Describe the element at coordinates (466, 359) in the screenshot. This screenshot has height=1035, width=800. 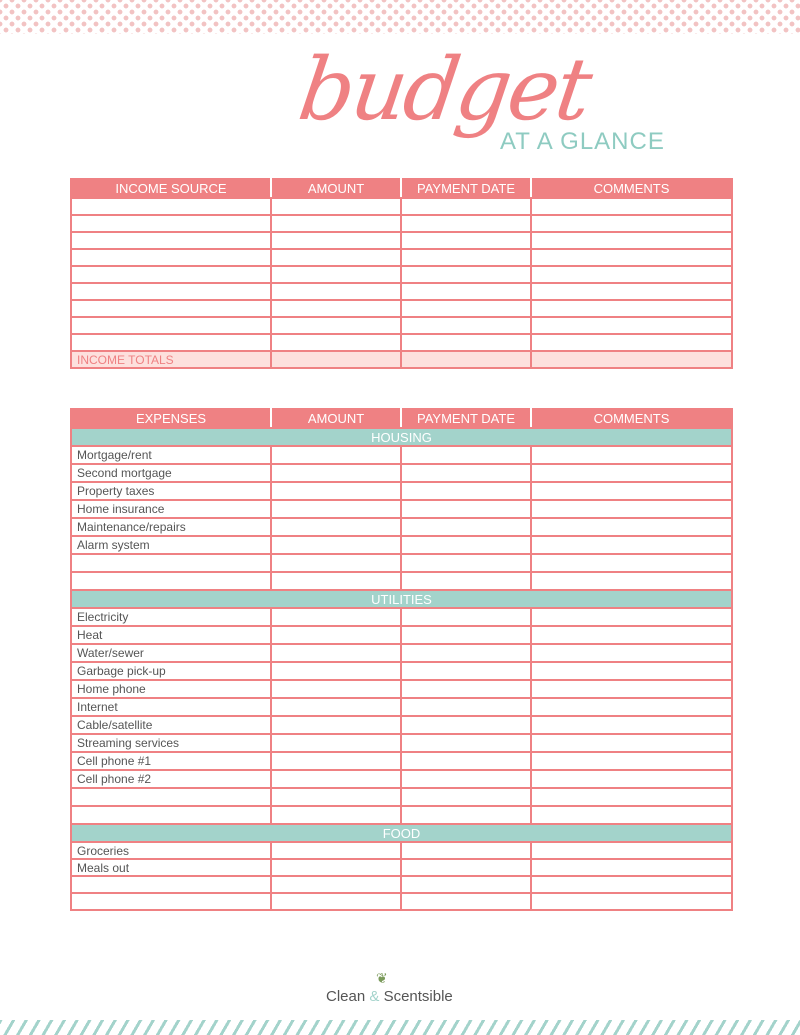
I see `total-payment-date-cell` at that location.